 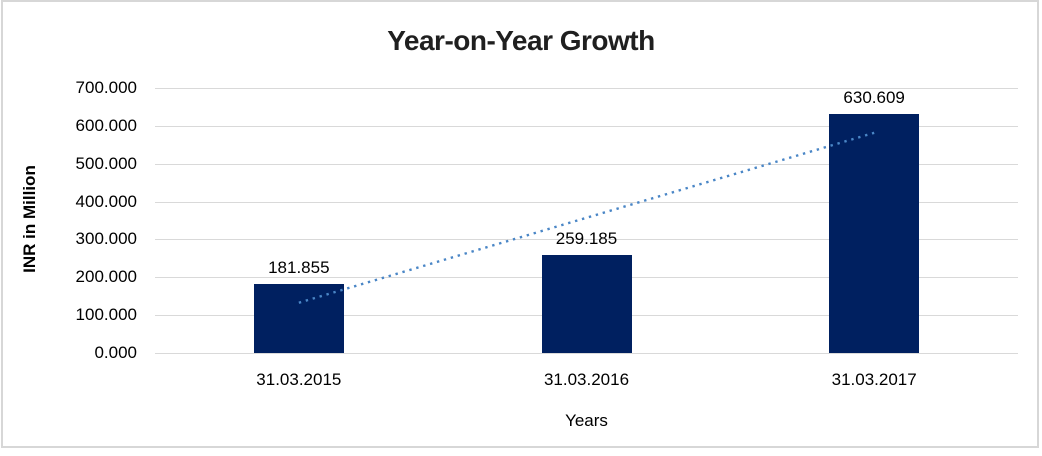 I want to click on y-tick-label: 0.000, so click(x=115, y=352).